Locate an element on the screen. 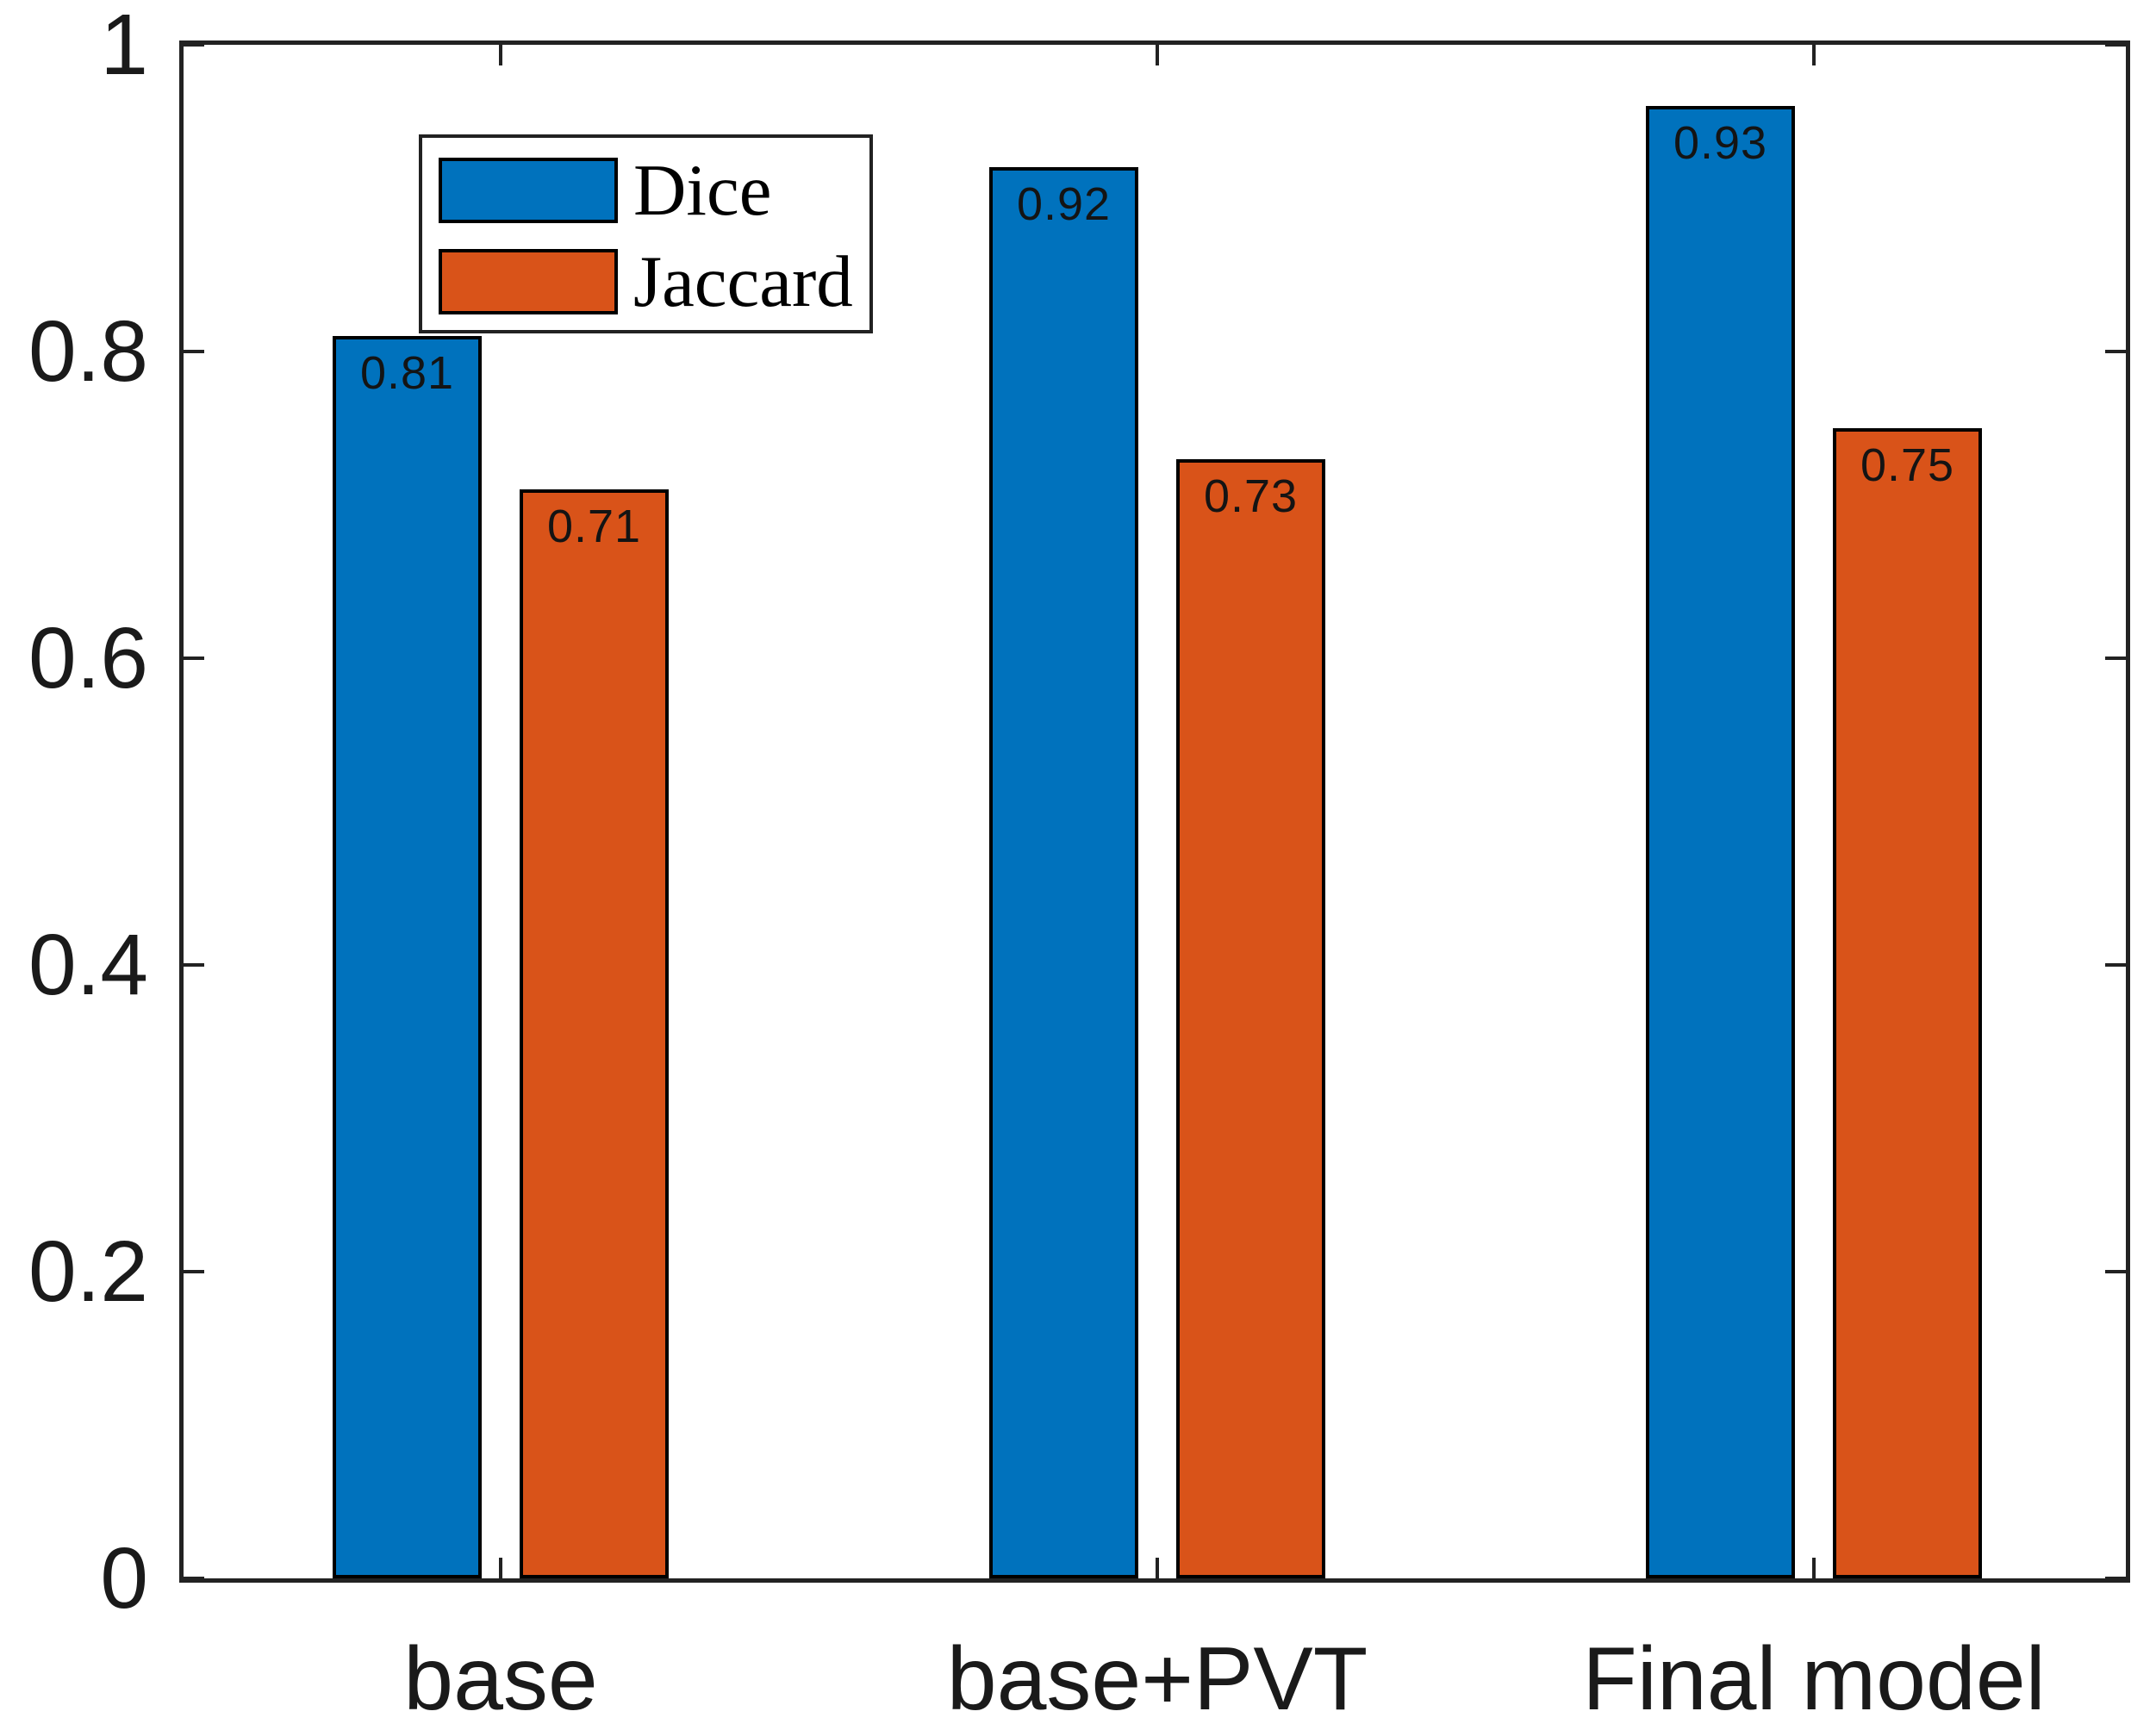 Image resolution: width=2156 pixels, height=1730 pixels. bar-dice-final-model is located at coordinates (1720, 842).